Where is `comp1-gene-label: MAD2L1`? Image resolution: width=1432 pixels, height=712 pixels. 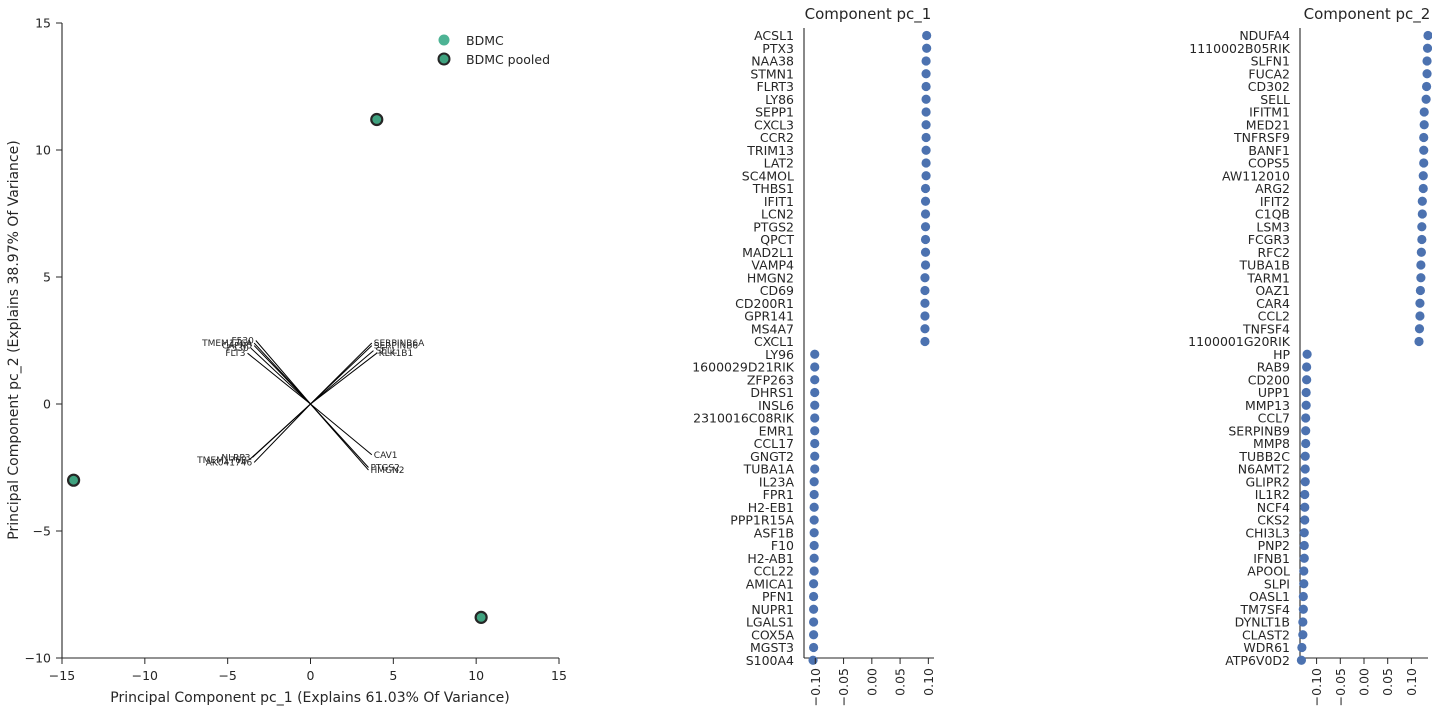
comp1-gene-label: MAD2L1 is located at coordinates (768, 252).